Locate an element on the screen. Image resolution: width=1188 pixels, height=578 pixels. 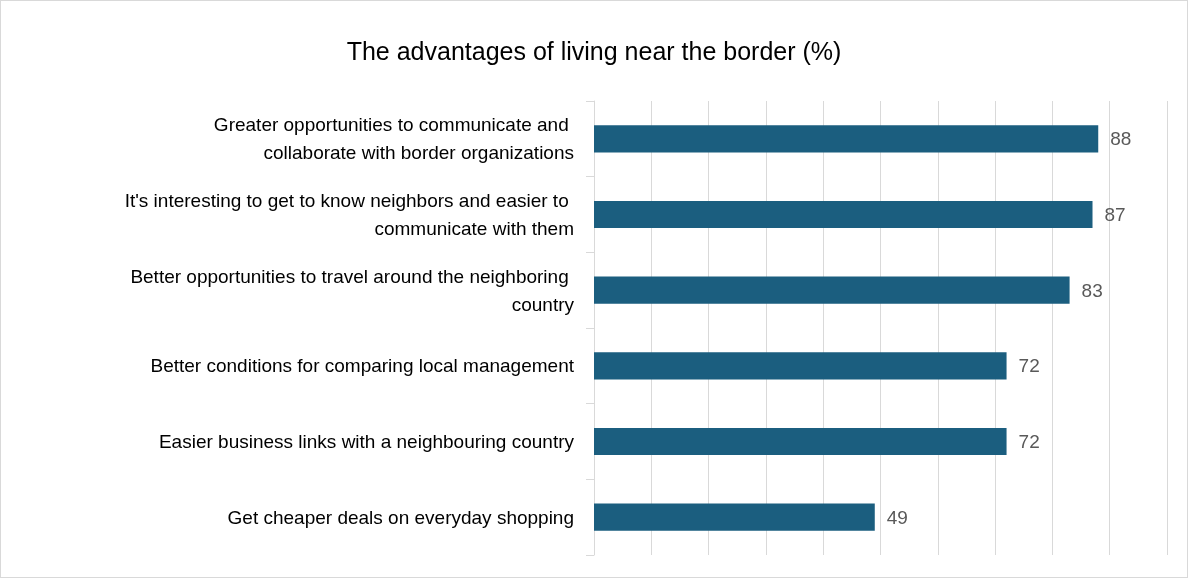
y-tick-label: Better opportunities to travel around the neighboring country is located at coordinates (352, 290).